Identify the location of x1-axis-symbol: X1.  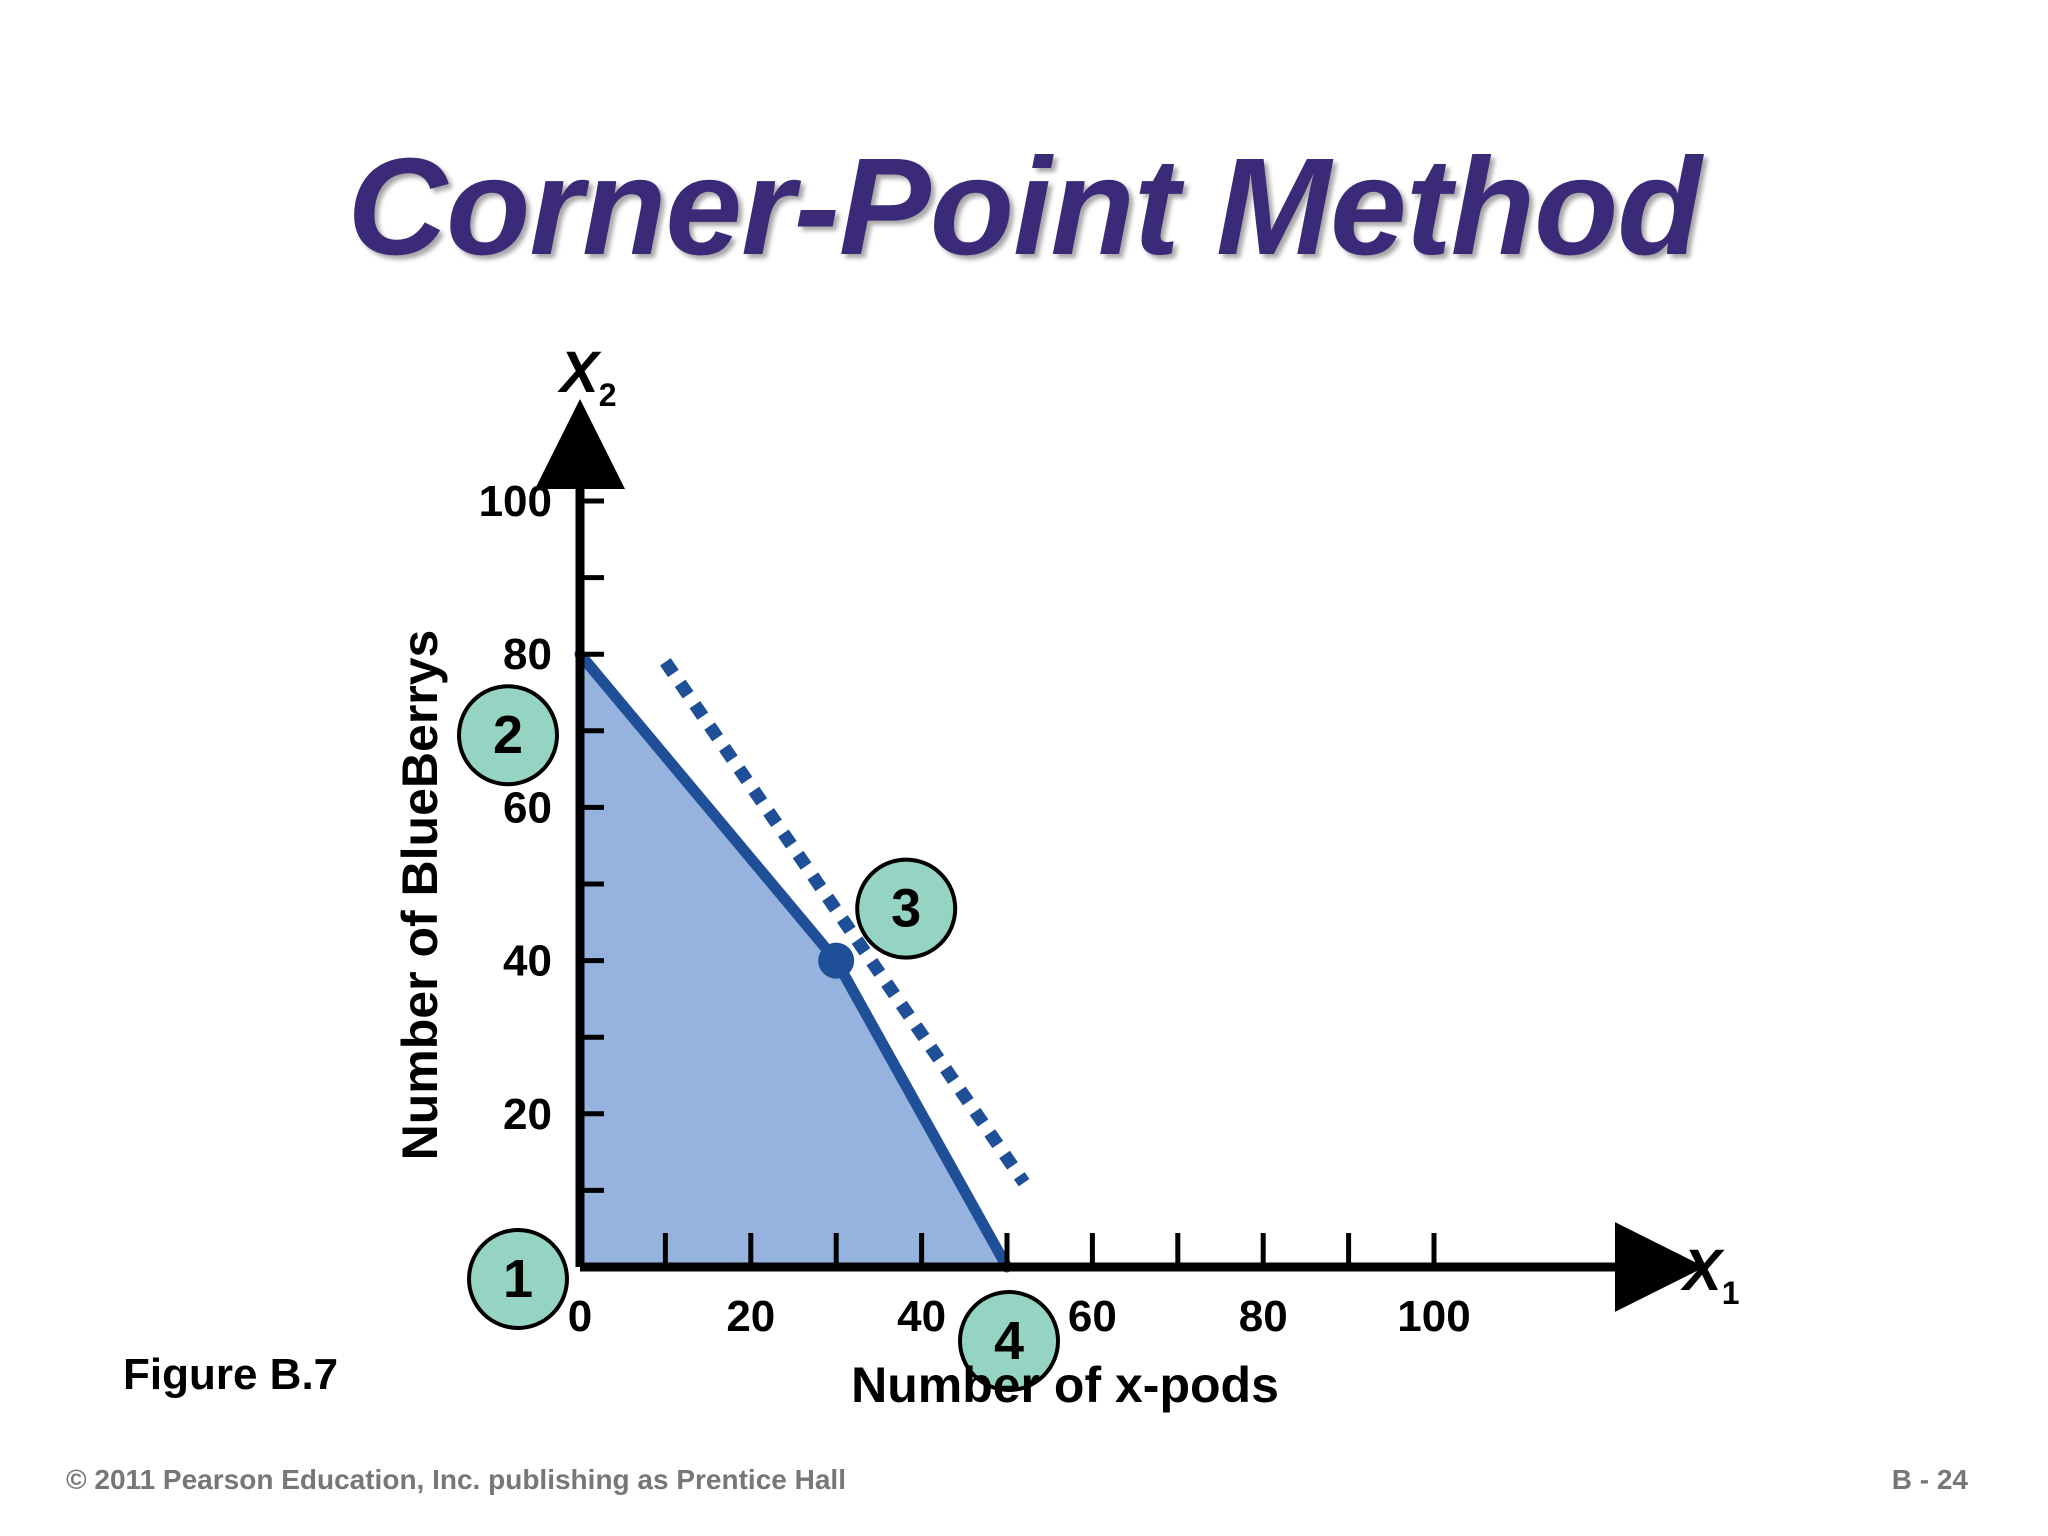
(1709, 1274).